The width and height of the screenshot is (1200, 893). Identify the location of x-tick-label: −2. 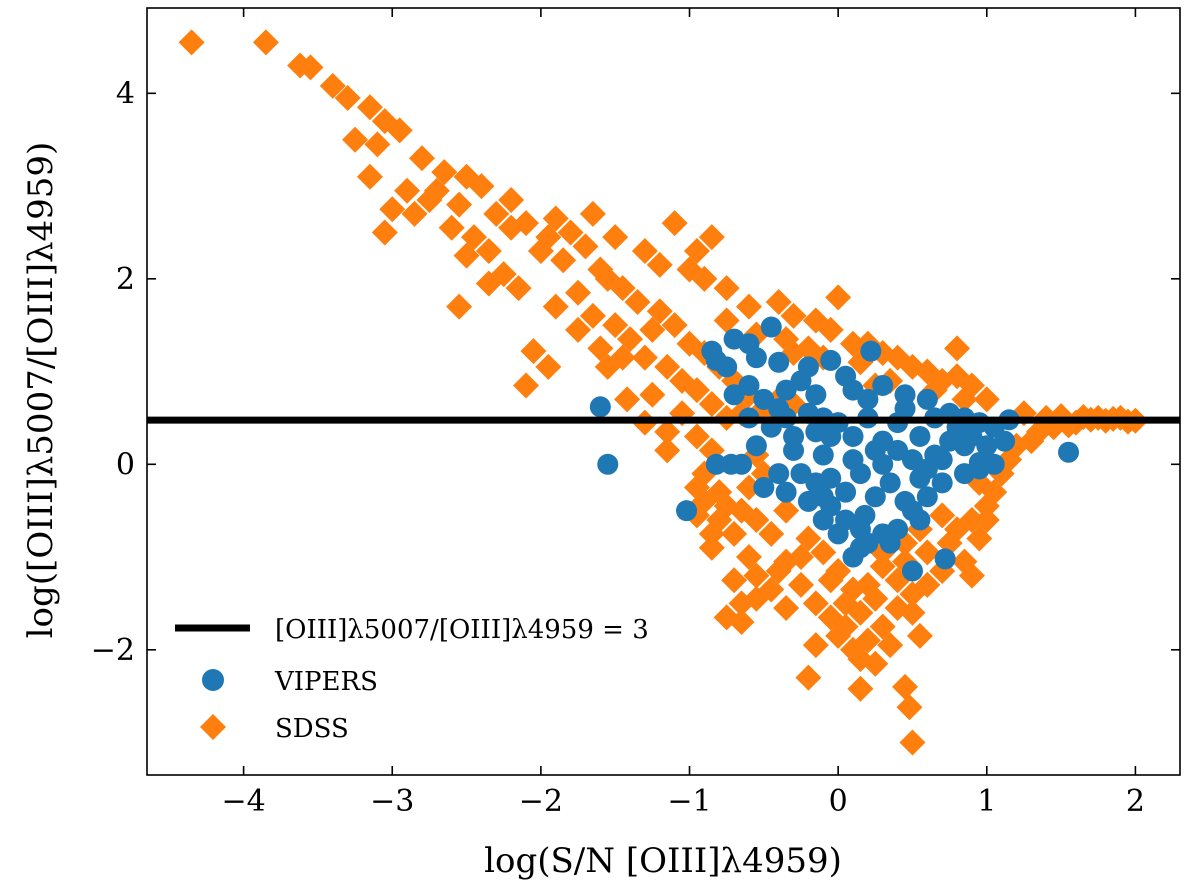
(541, 801).